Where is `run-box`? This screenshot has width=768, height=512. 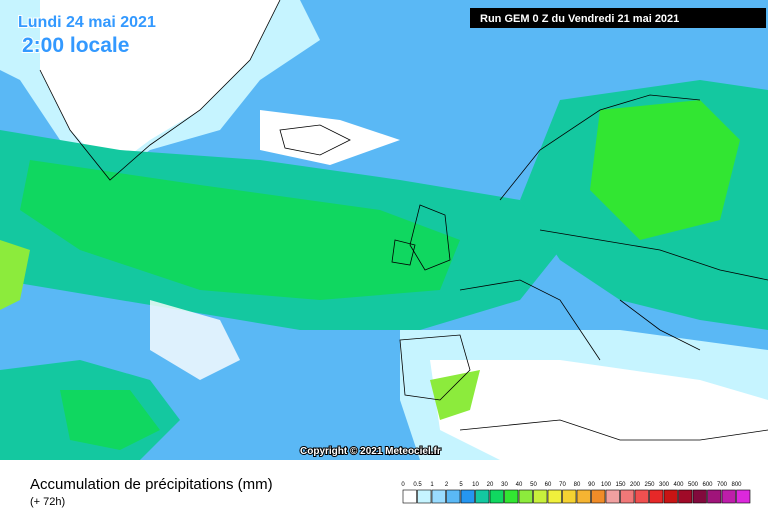
run-box is located at coordinates (618, 18).